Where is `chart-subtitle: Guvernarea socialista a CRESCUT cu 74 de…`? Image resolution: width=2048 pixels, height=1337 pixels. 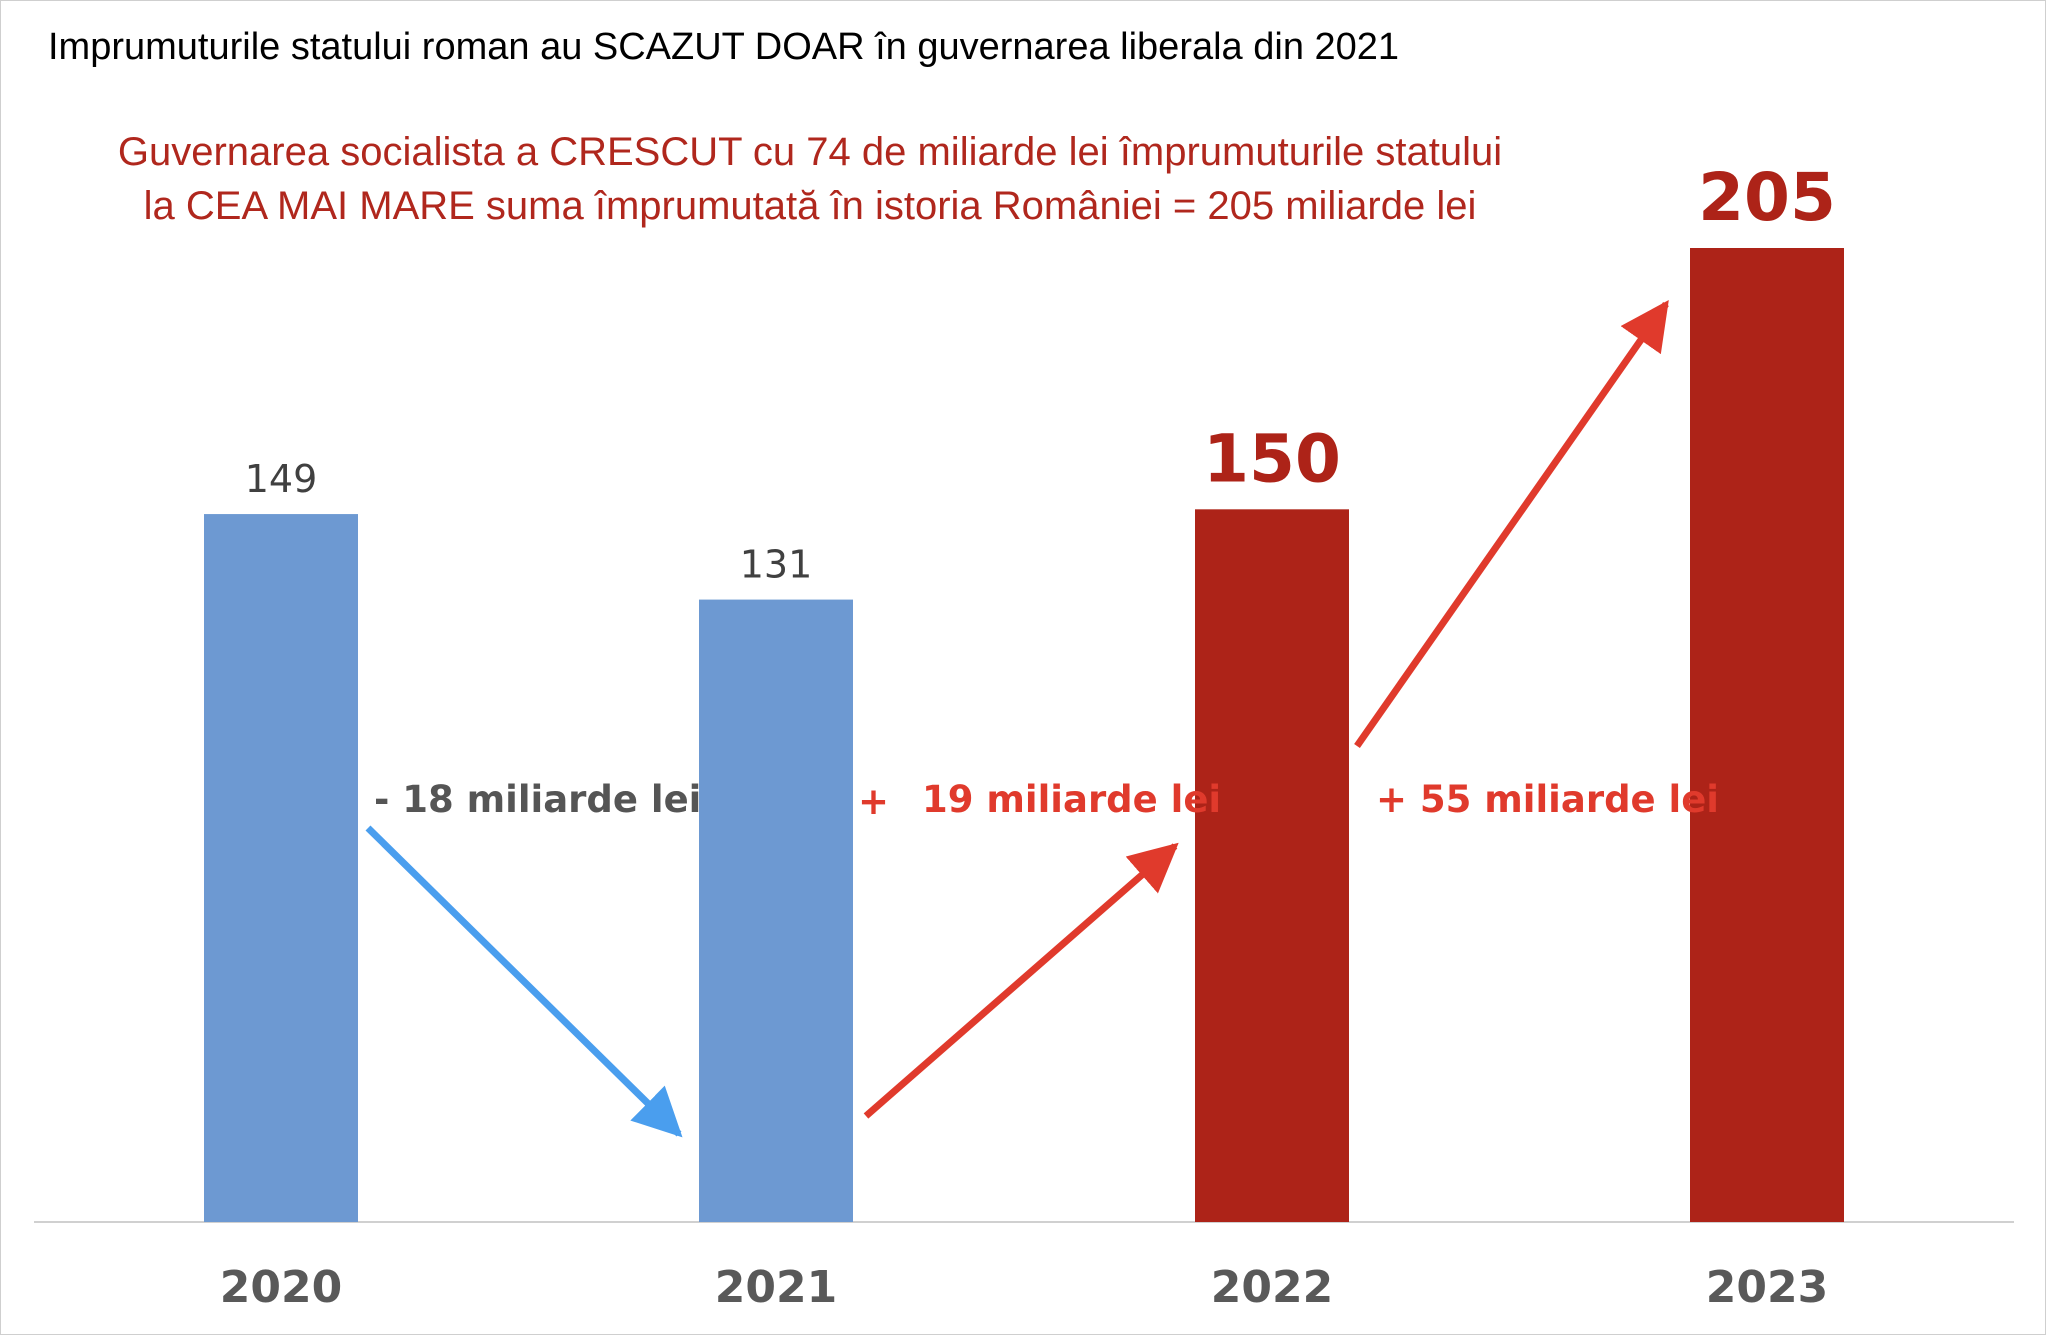 chart-subtitle: Guvernarea socialista a CRESCUT cu 74 de… is located at coordinates (810, 179).